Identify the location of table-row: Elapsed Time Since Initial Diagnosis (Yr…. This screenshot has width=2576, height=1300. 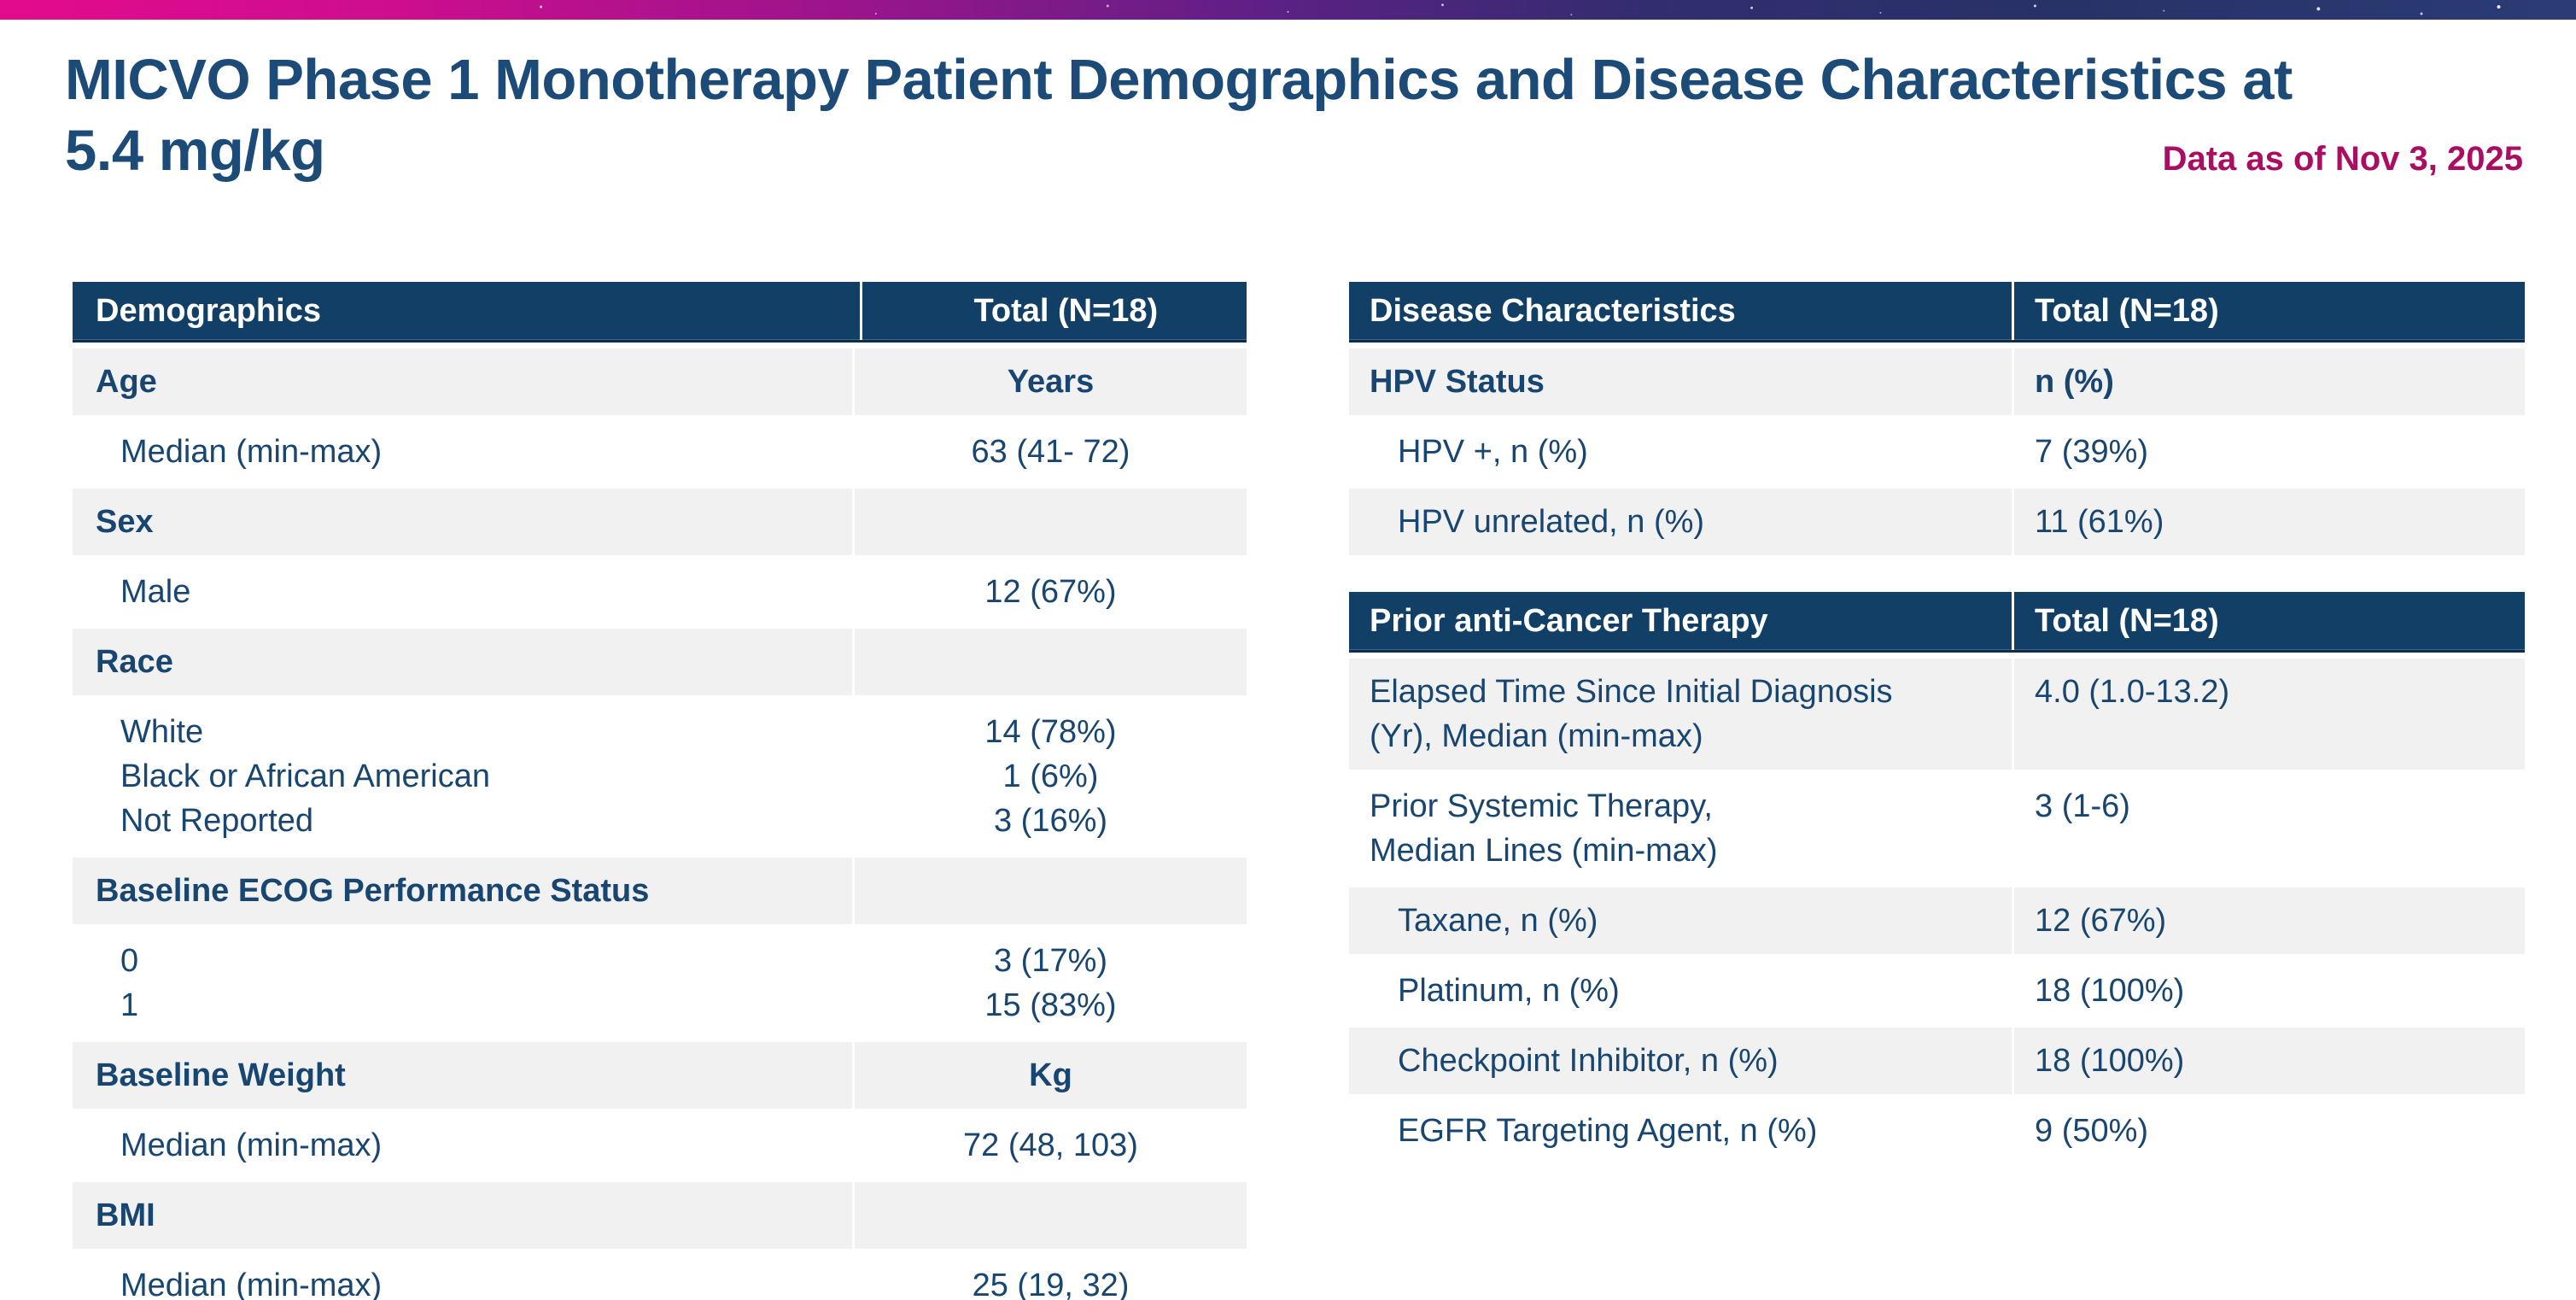
(1937, 714).